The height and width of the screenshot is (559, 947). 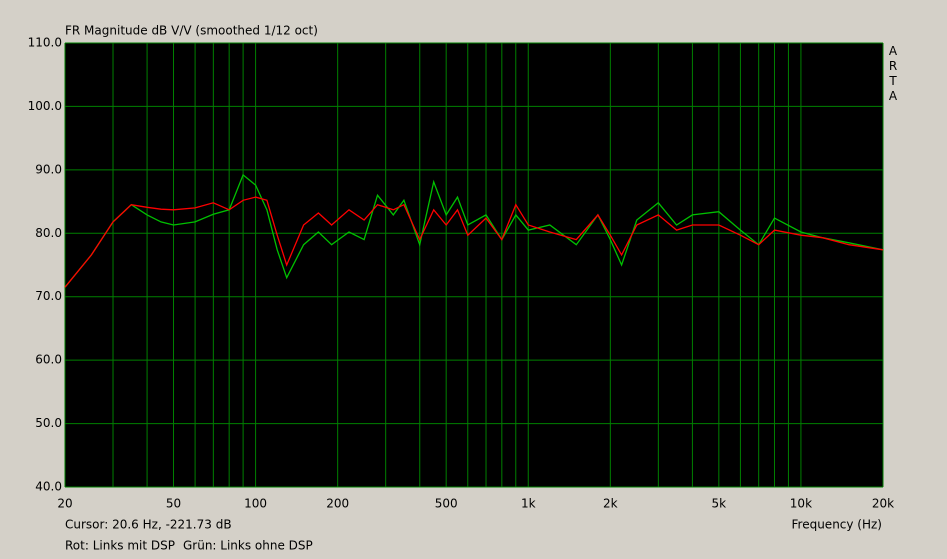 I want to click on x-tick-label: 20, so click(x=64, y=504).